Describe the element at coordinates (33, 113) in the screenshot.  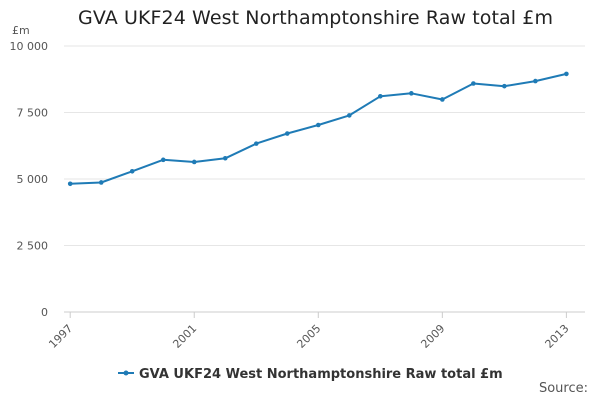
I see `y-tick-label: 7 500` at that location.